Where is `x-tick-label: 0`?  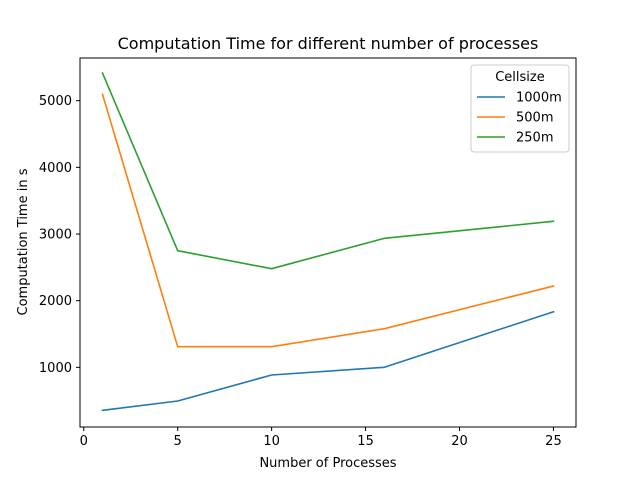
x-tick-label: 0 is located at coordinates (84, 441).